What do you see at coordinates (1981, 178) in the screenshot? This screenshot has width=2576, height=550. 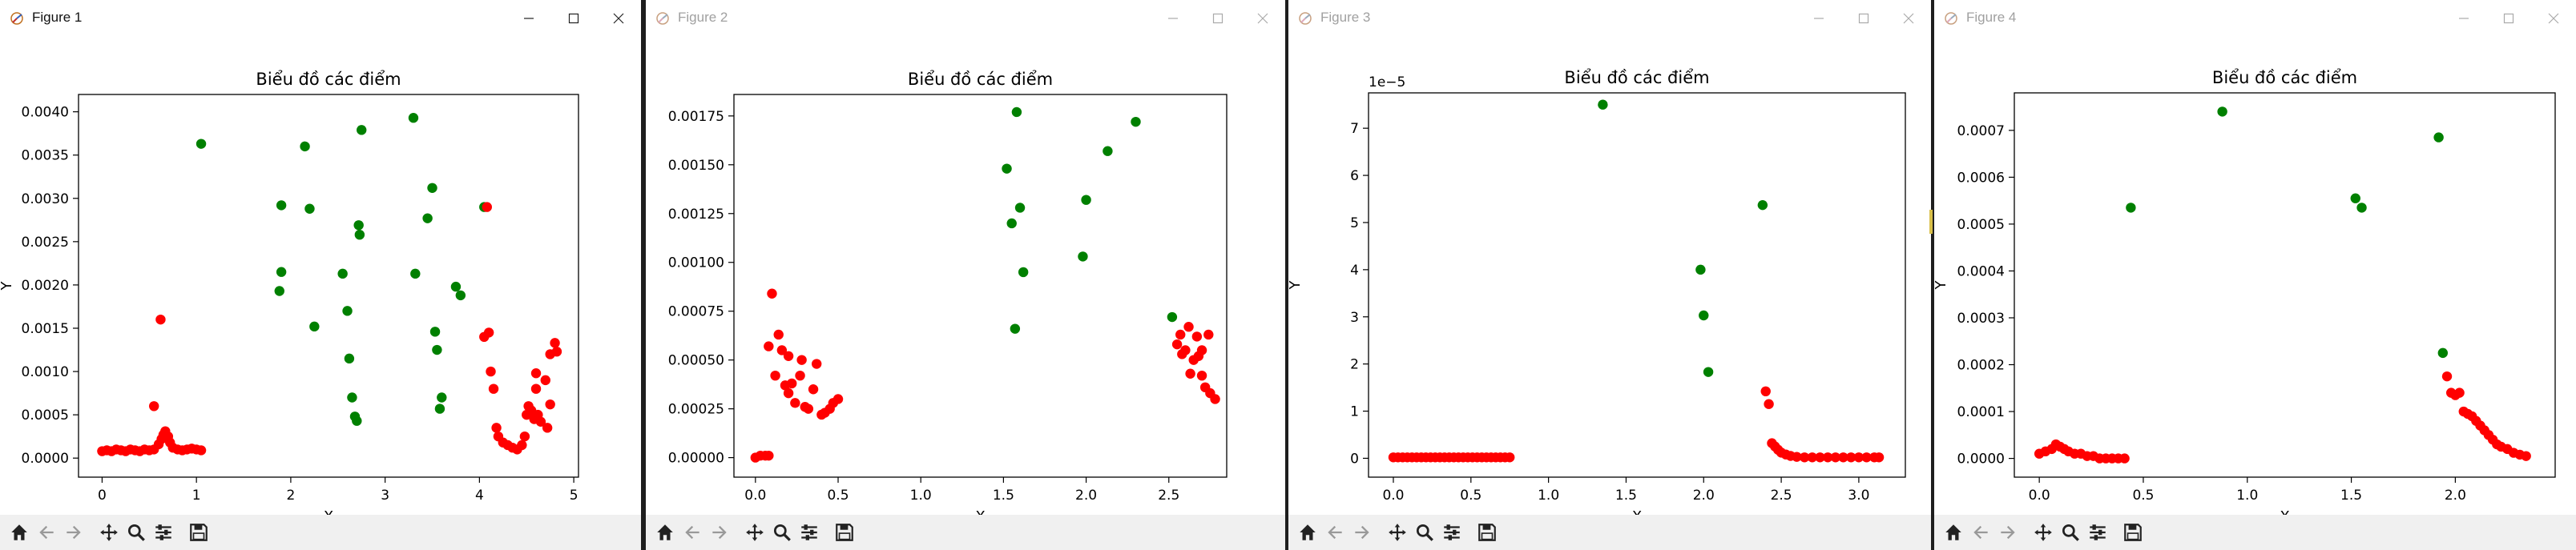 I see `y-tick-label: 0.0006` at bounding box center [1981, 178].